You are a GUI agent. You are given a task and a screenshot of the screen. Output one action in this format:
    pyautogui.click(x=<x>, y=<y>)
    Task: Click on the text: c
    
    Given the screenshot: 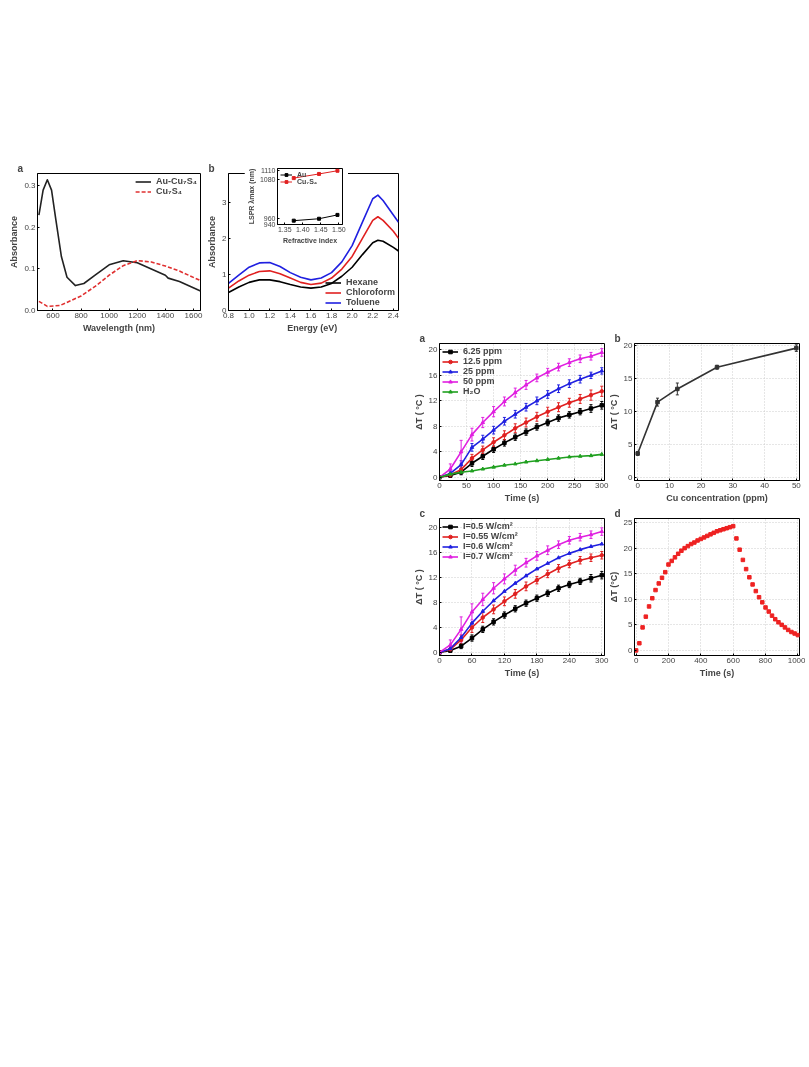 What is the action you would take?
    pyautogui.click(x=422, y=513)
    